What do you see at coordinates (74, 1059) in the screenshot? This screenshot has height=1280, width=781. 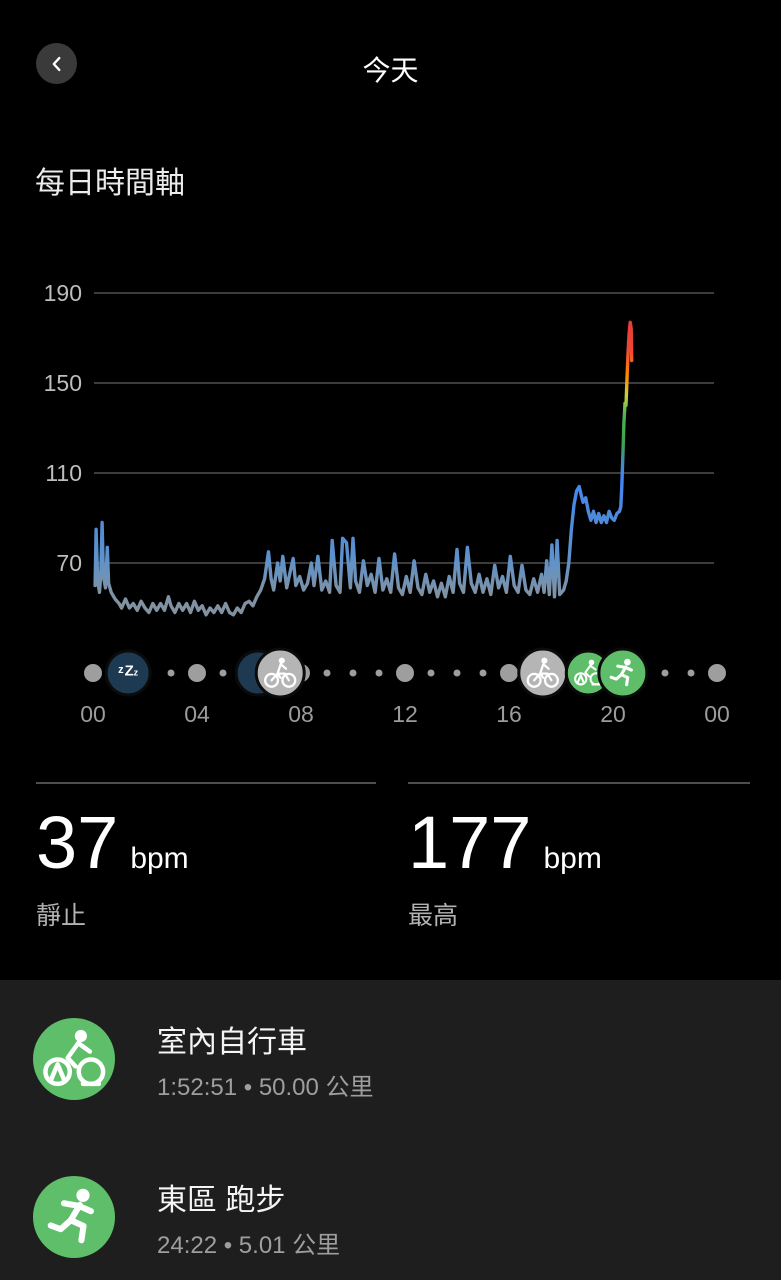 I see `indoor-cycling-icon` at bounding box center [74, 1059].